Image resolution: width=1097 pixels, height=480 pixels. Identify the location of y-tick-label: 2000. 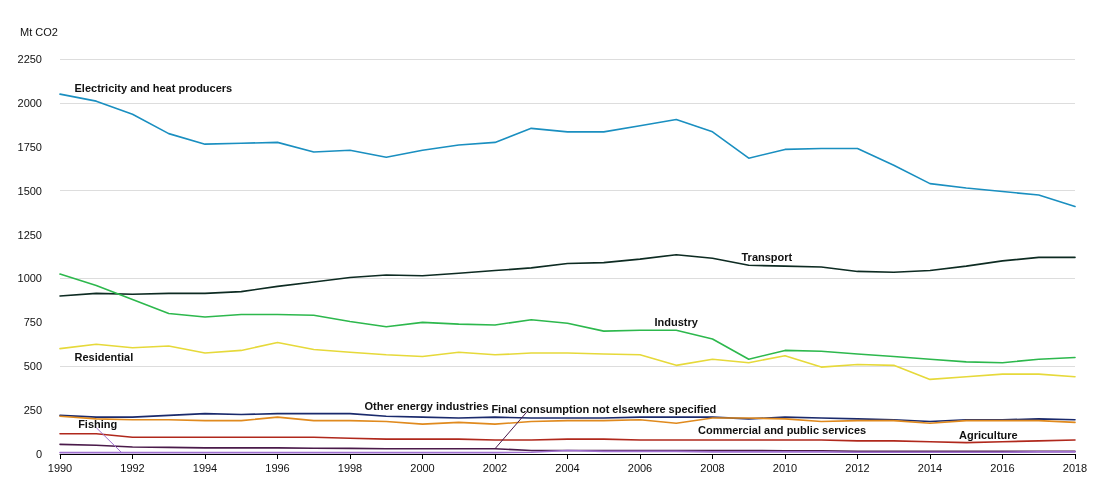
(29, 102).